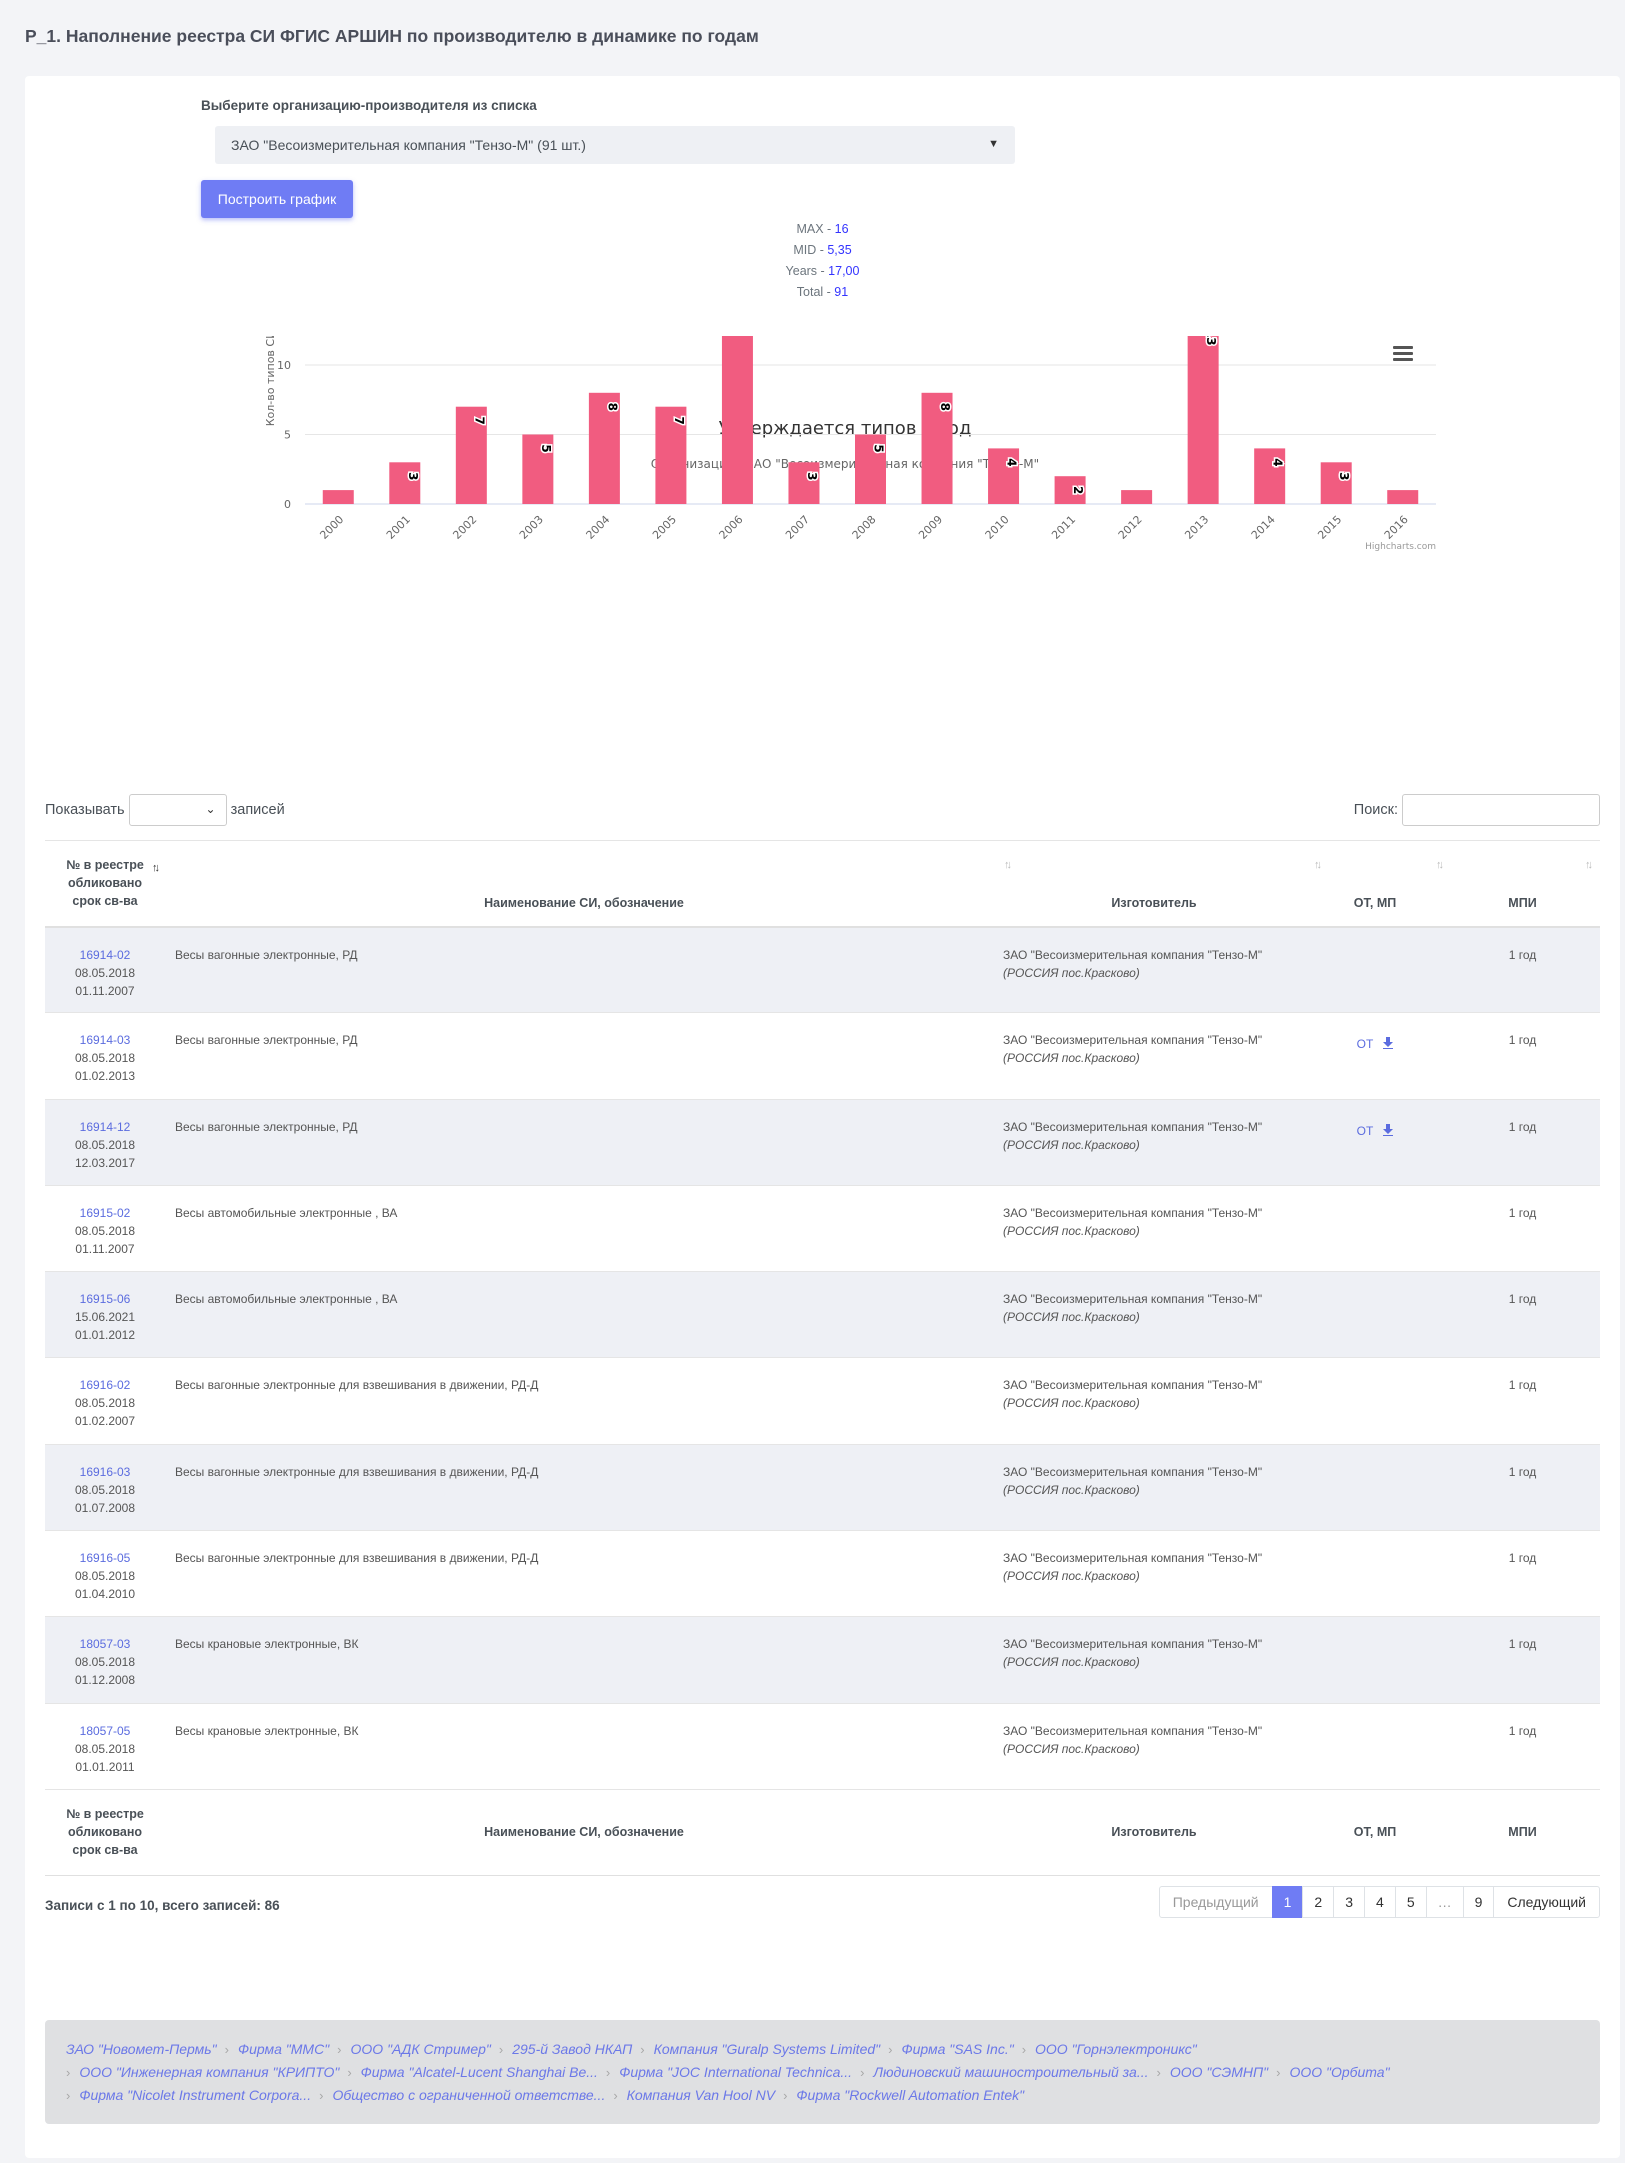  Describe the element at coordinates (1219, 2072) in the screenshot. I see `organization-link: ООО "СЭМНП"` at that location.